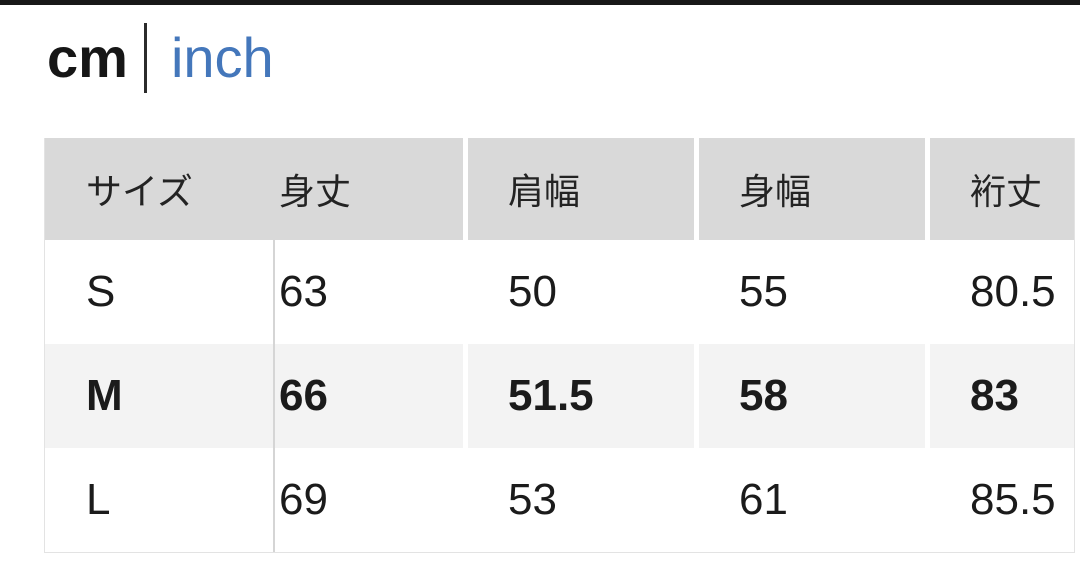  I want to click on unit-toggle-divider, so click(145, 58).